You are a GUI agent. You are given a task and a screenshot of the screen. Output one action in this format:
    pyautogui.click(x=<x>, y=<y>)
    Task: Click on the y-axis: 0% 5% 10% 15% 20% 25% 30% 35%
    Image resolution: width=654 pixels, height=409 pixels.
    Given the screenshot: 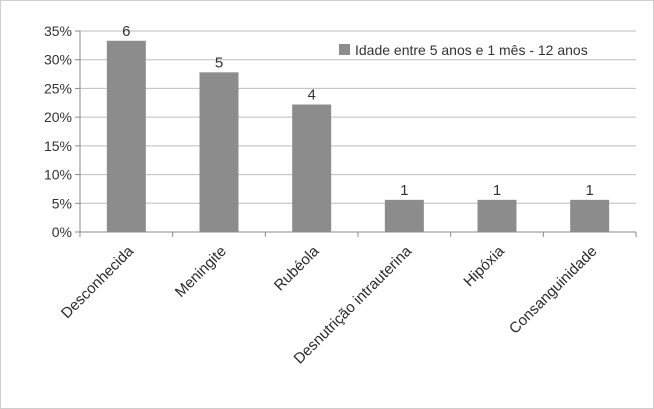 What is the action you would take?
    pyautogui.click(x=62, y=131)
    